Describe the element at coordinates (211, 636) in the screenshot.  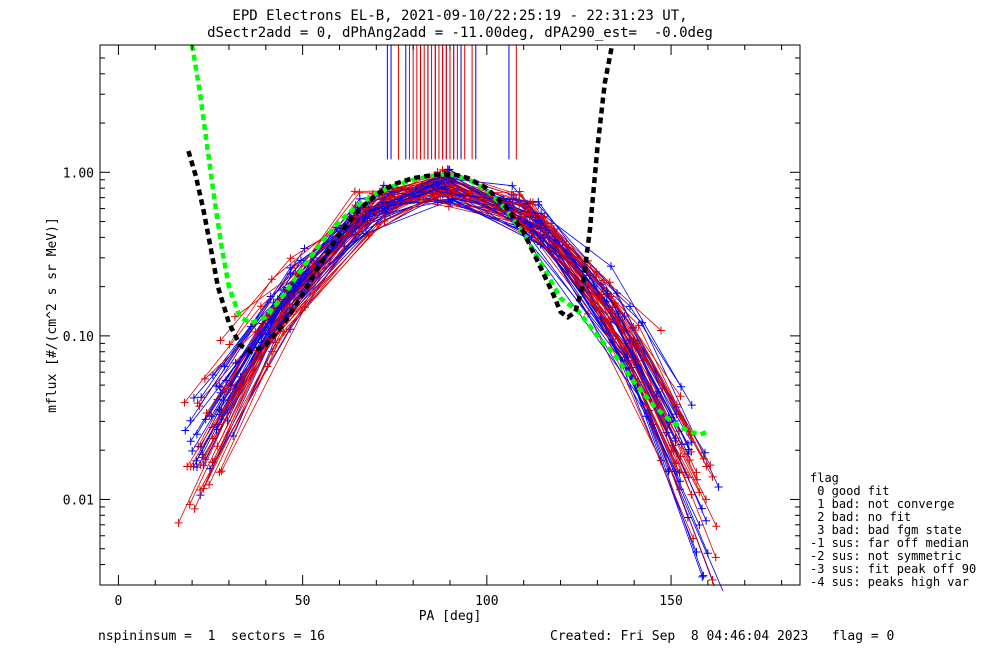
I see `footer-info: nspininsum = 1 sectors = 16` at that location.